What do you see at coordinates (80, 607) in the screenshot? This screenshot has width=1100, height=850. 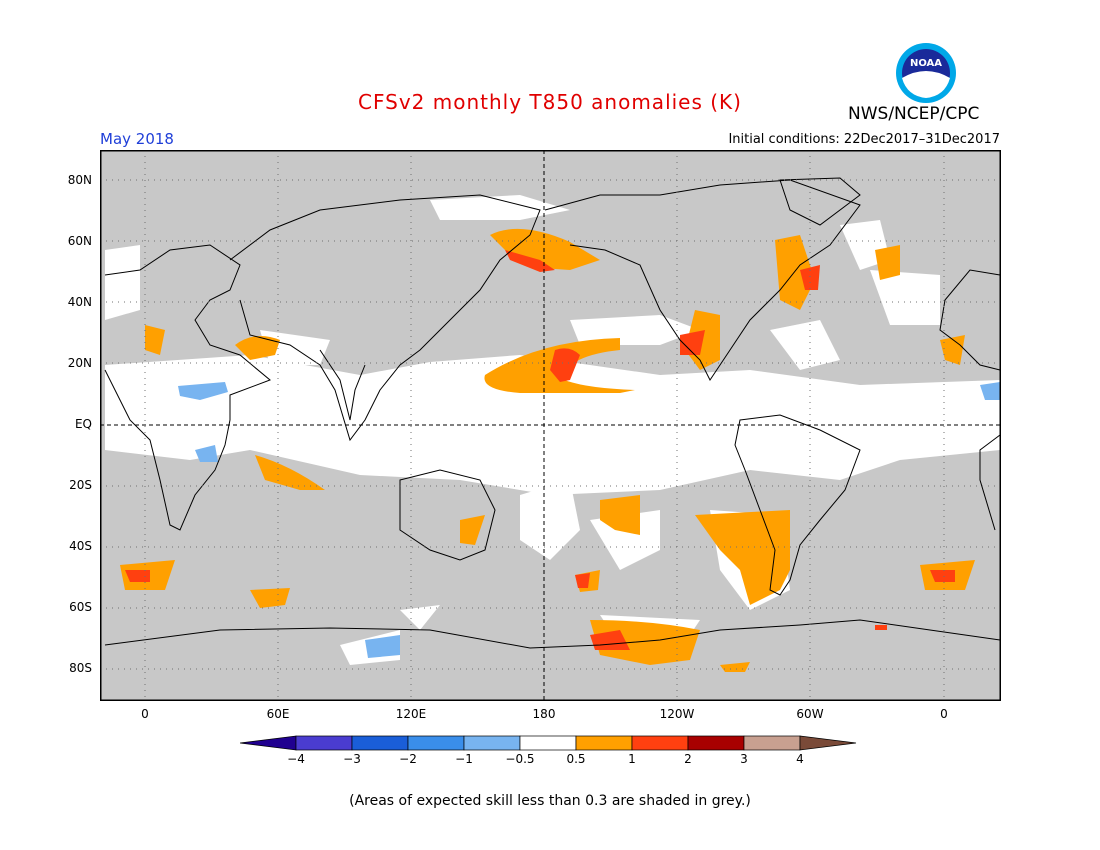 I see `lat-label-60s: 60S` at bounding box center [80, 607].